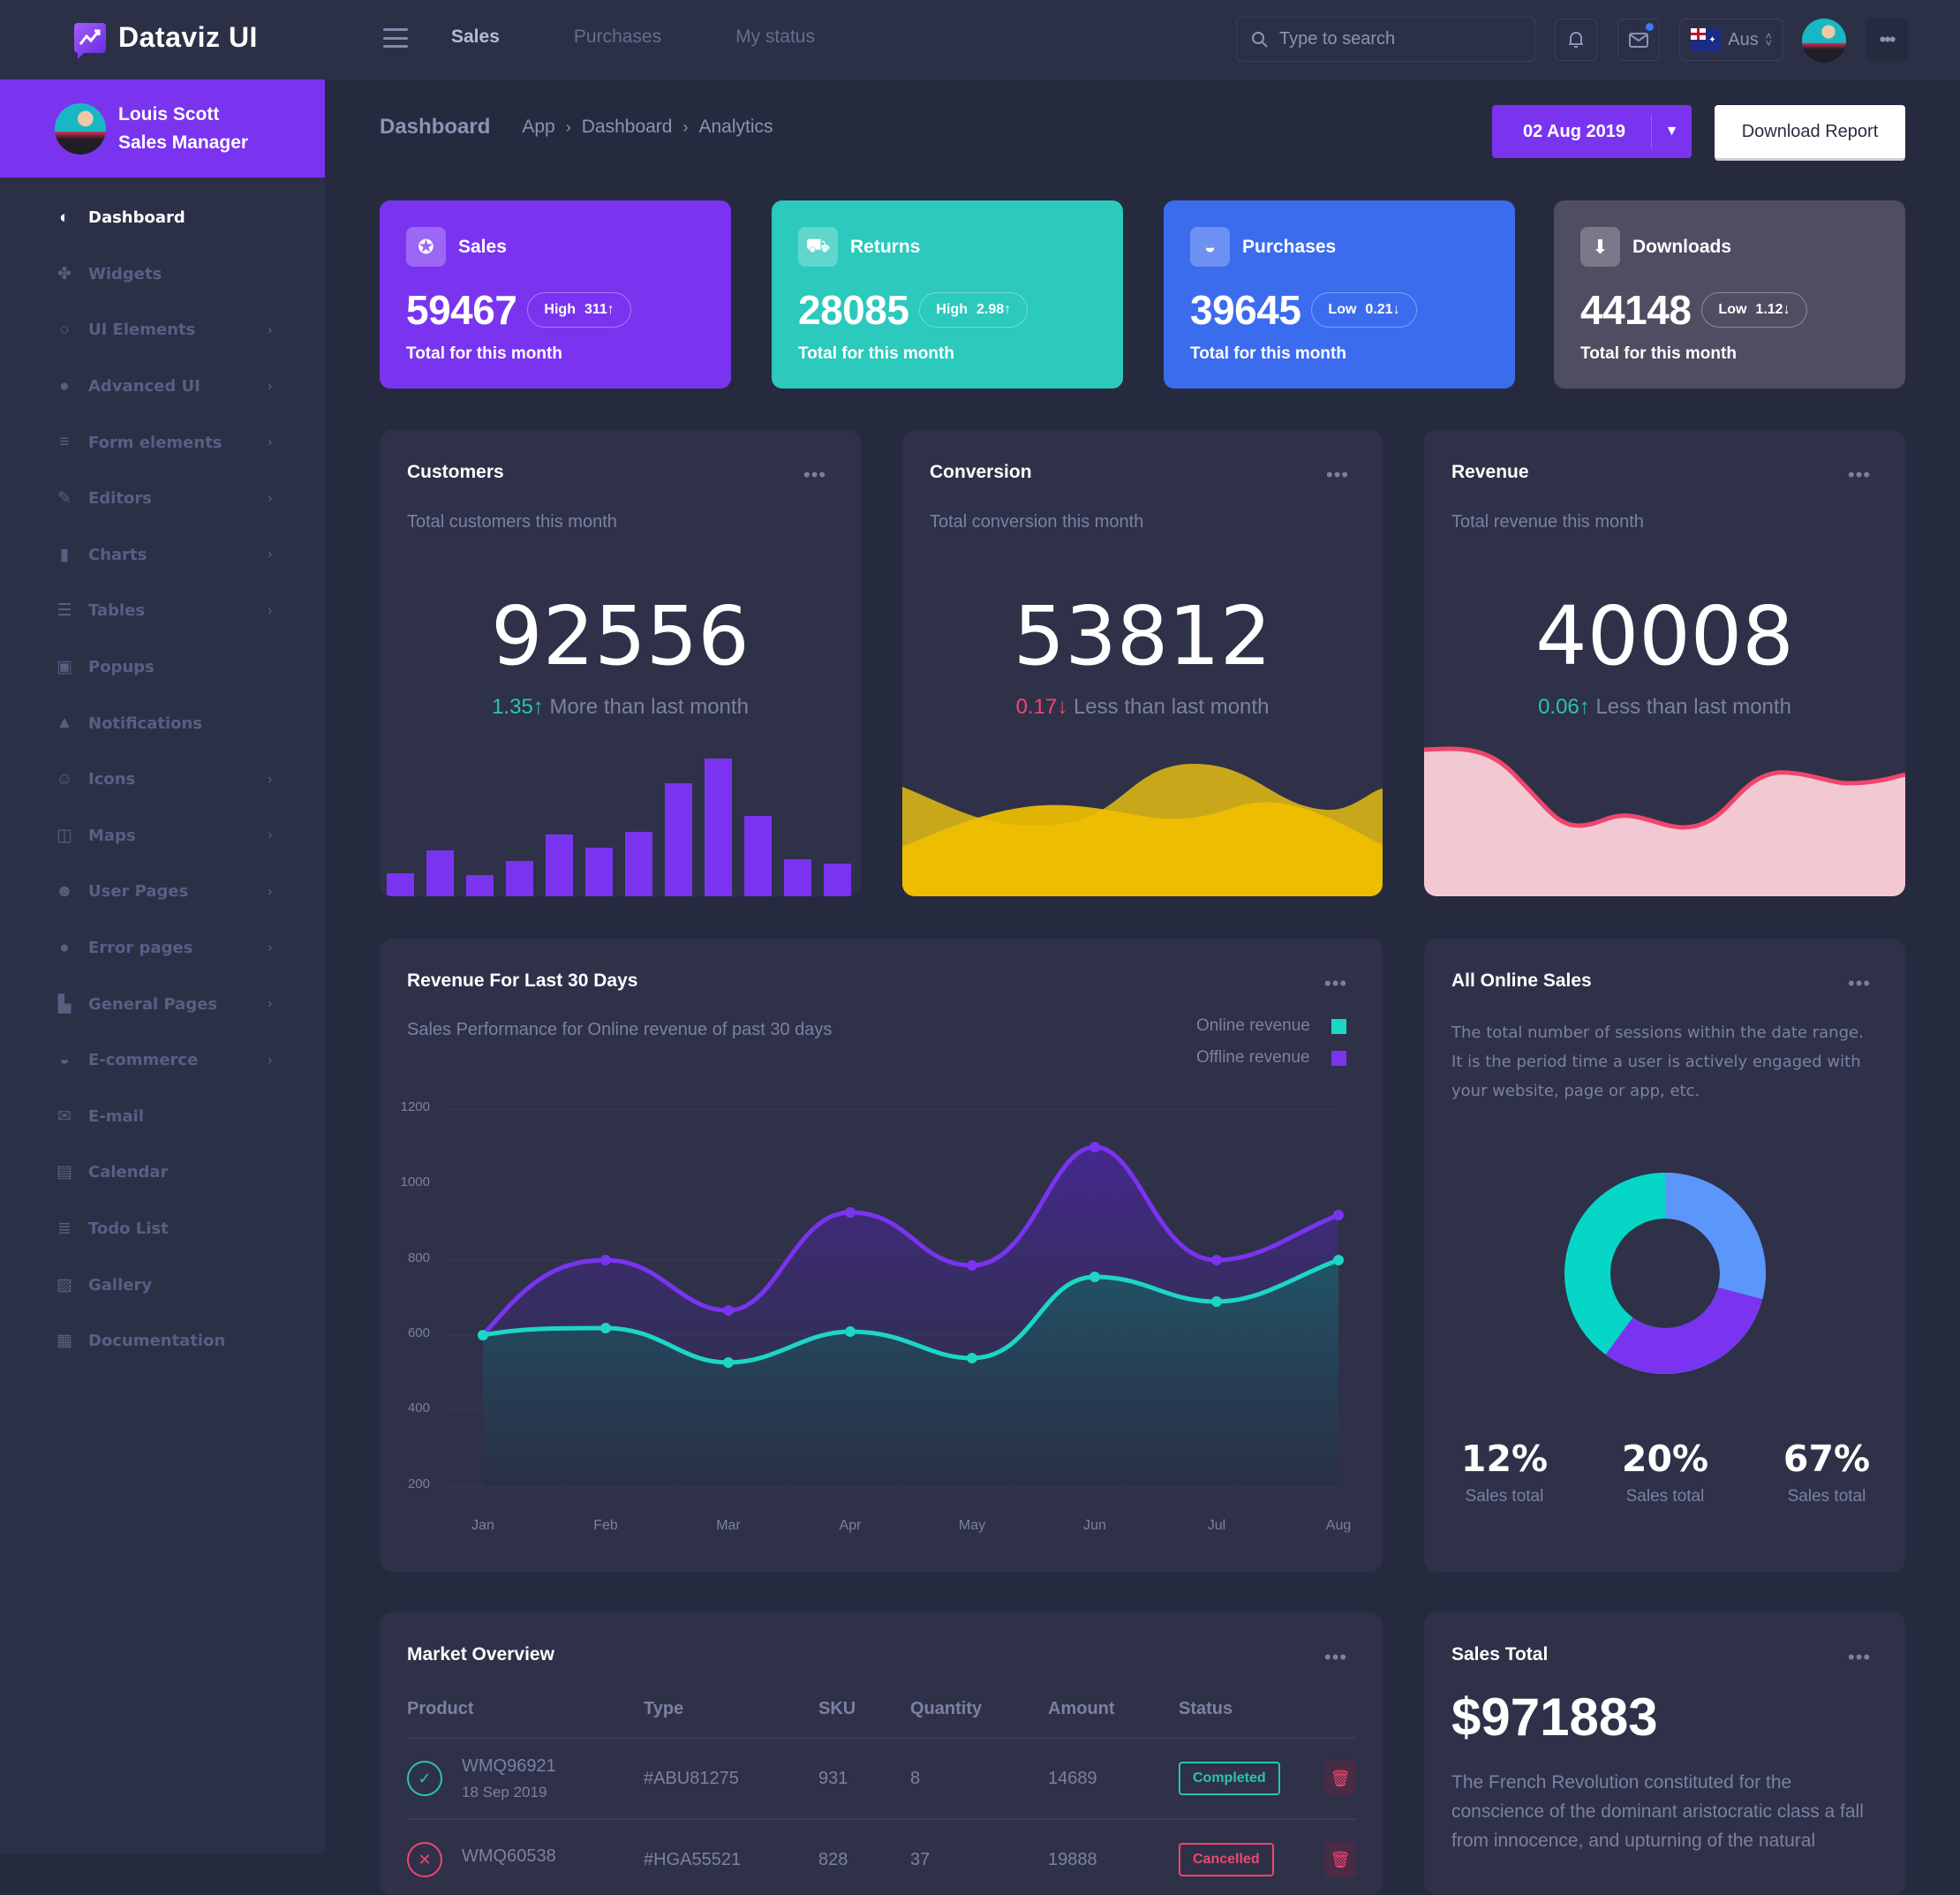 This screenshot has height=1895, width=1960. What do you see at coordinates (162, 1060) in the screenshot?
I see `sidebar-item-e-commerce: ◒ E-commerce ›` at bounding box center [162, 1060].